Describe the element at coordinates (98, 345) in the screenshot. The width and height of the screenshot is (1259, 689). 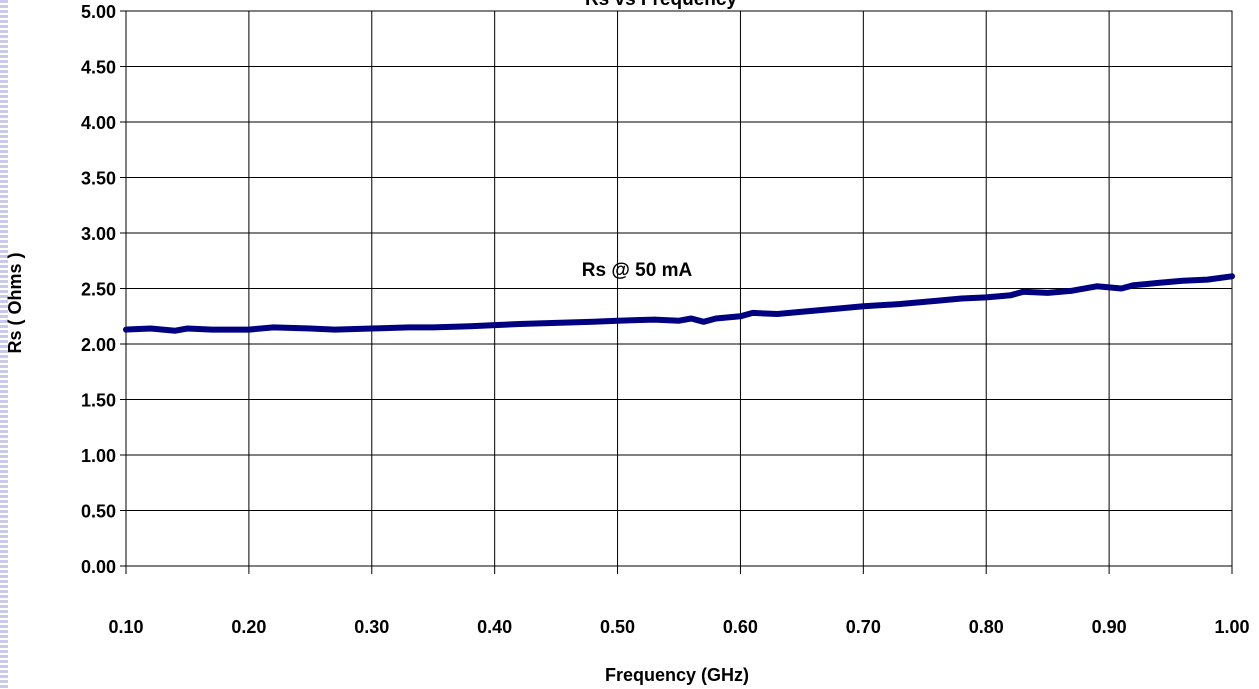
I see `y-tick-label: 2.00` at that location.